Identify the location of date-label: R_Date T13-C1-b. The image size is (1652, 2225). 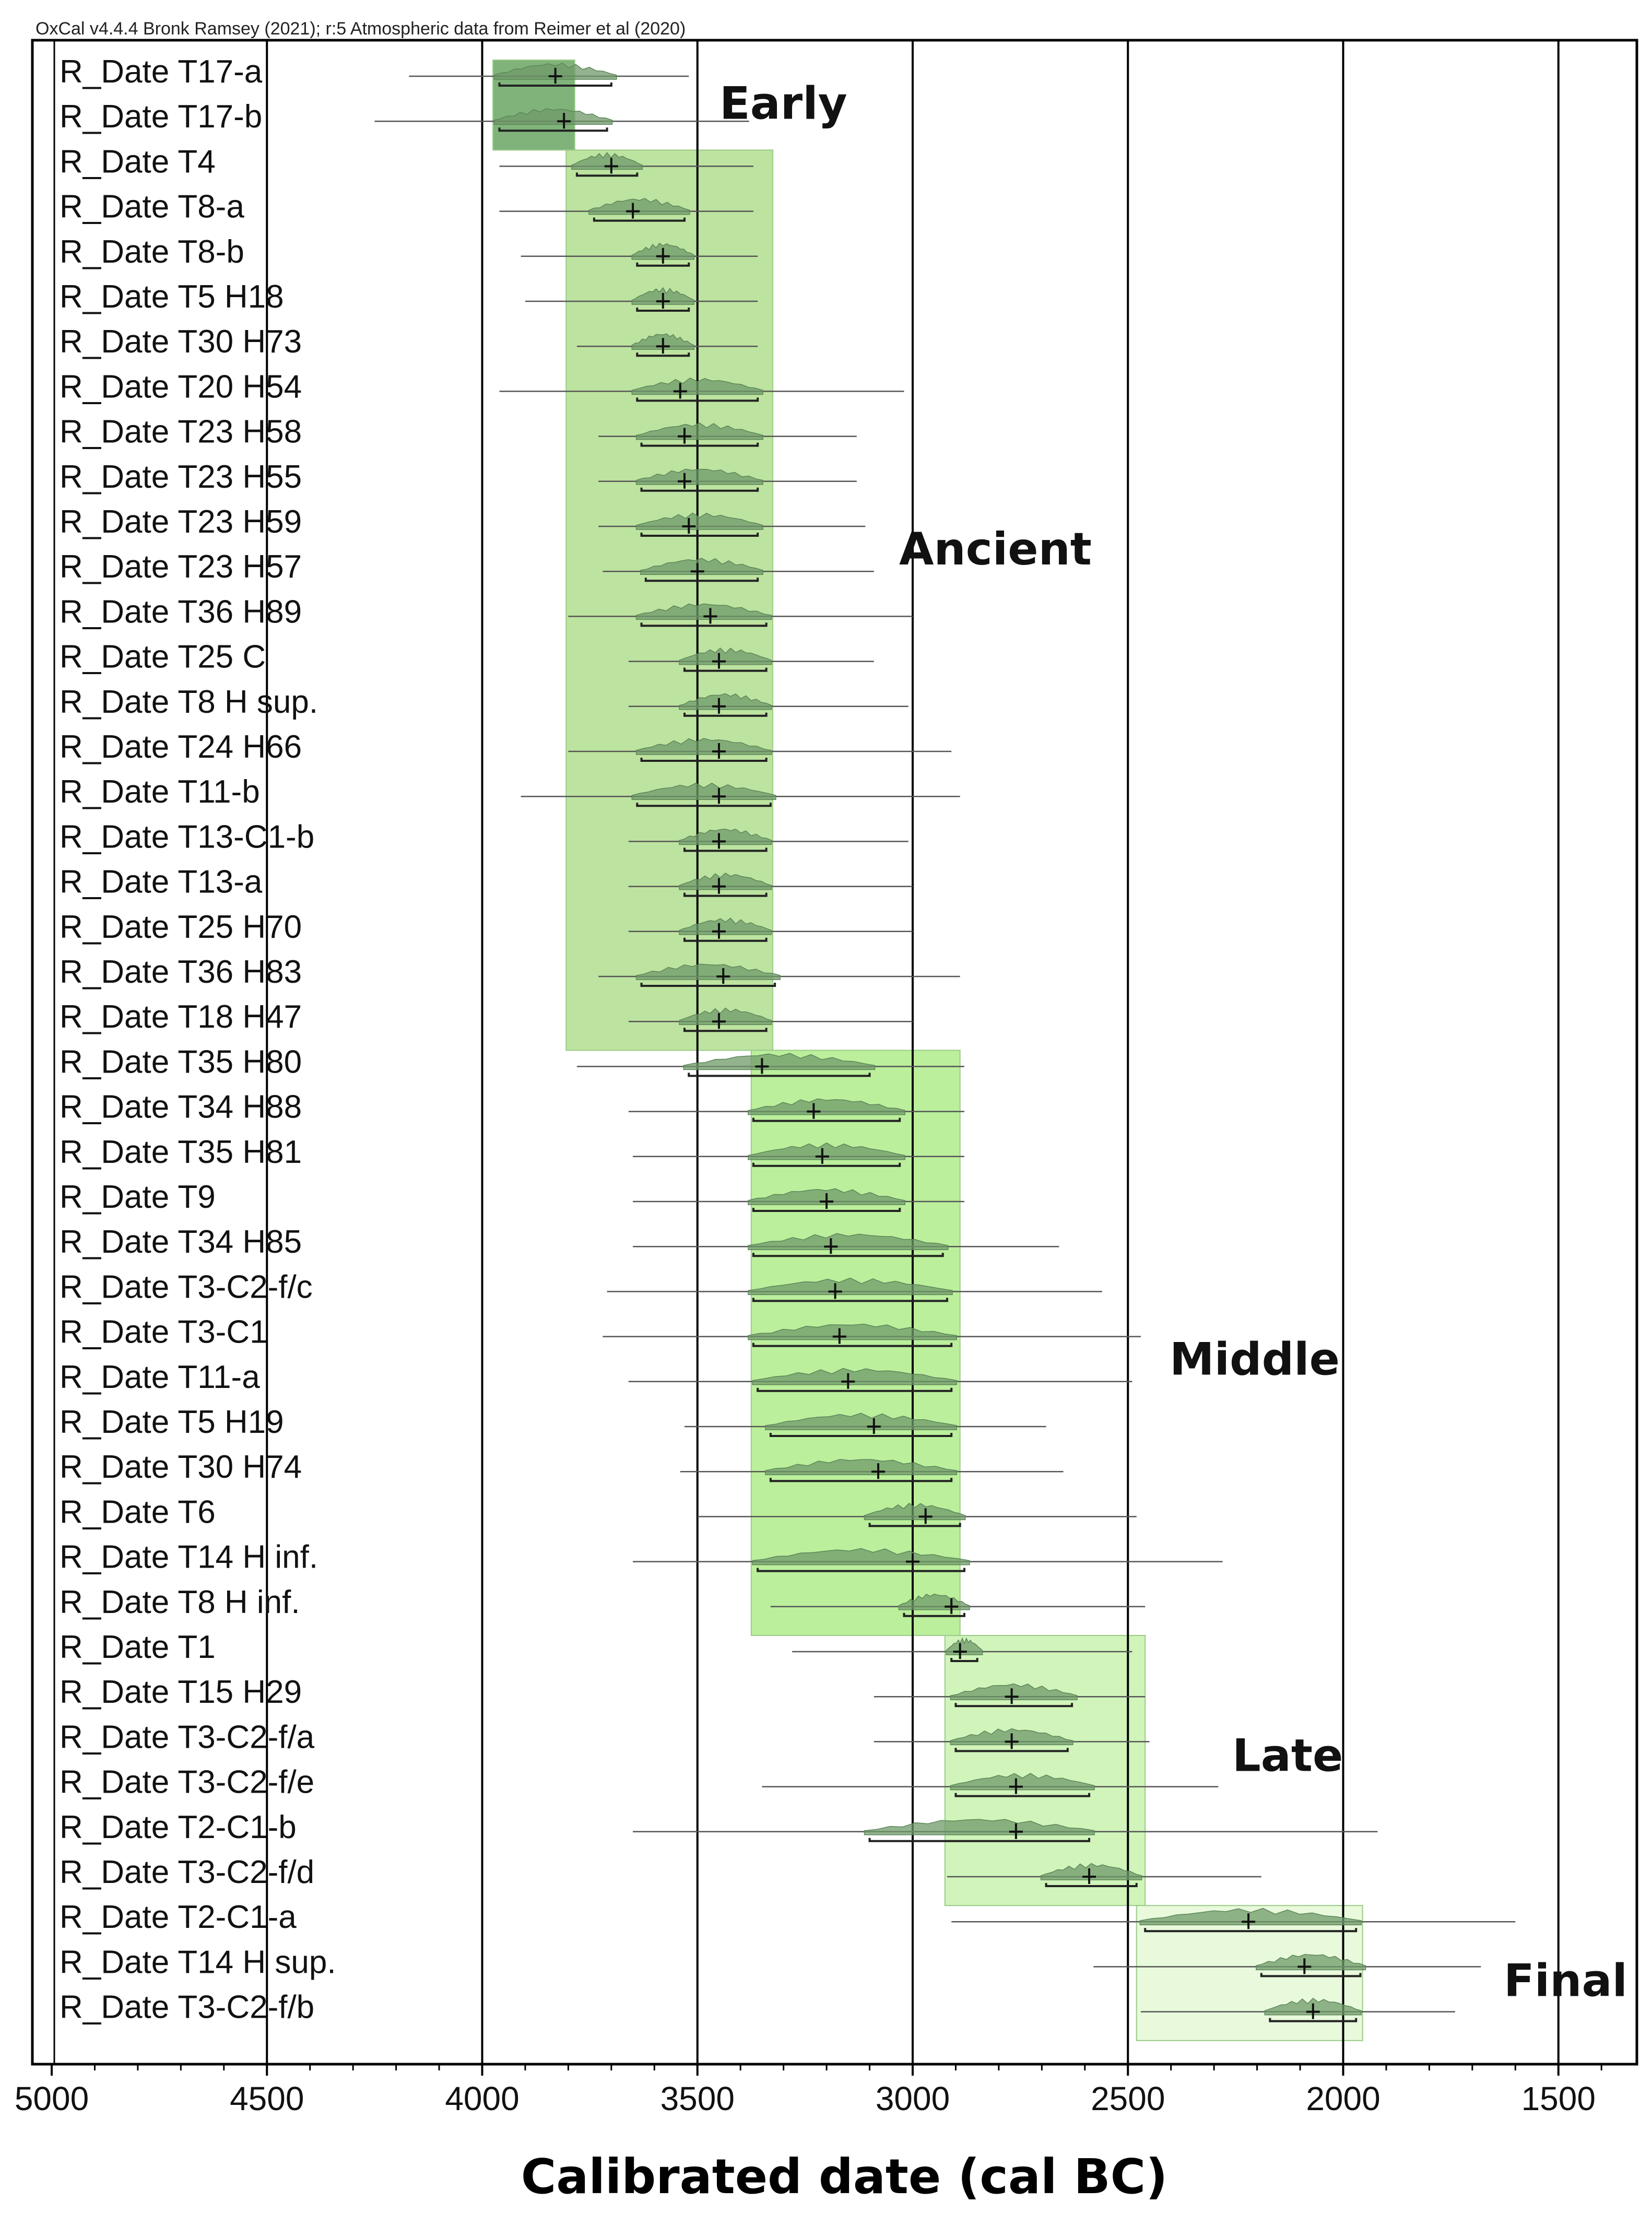
(187, 837).